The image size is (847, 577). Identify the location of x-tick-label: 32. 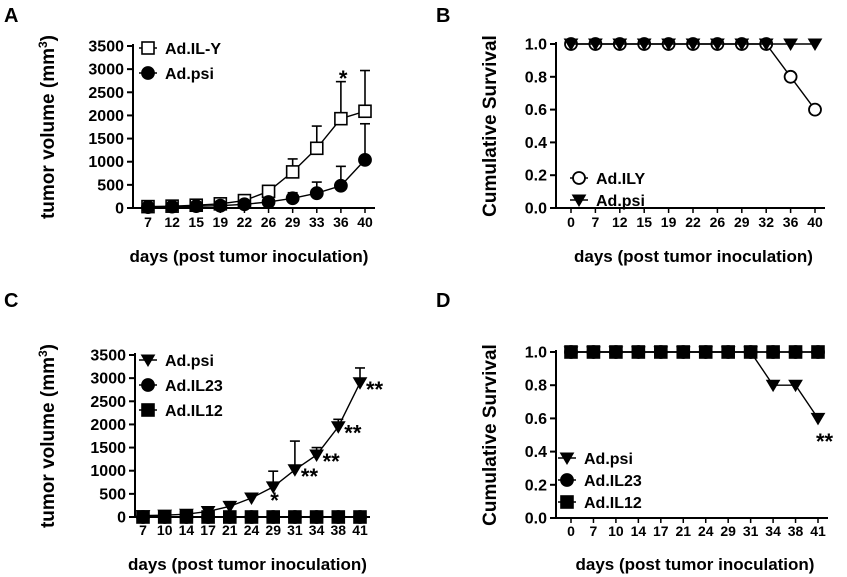
(766, 222).